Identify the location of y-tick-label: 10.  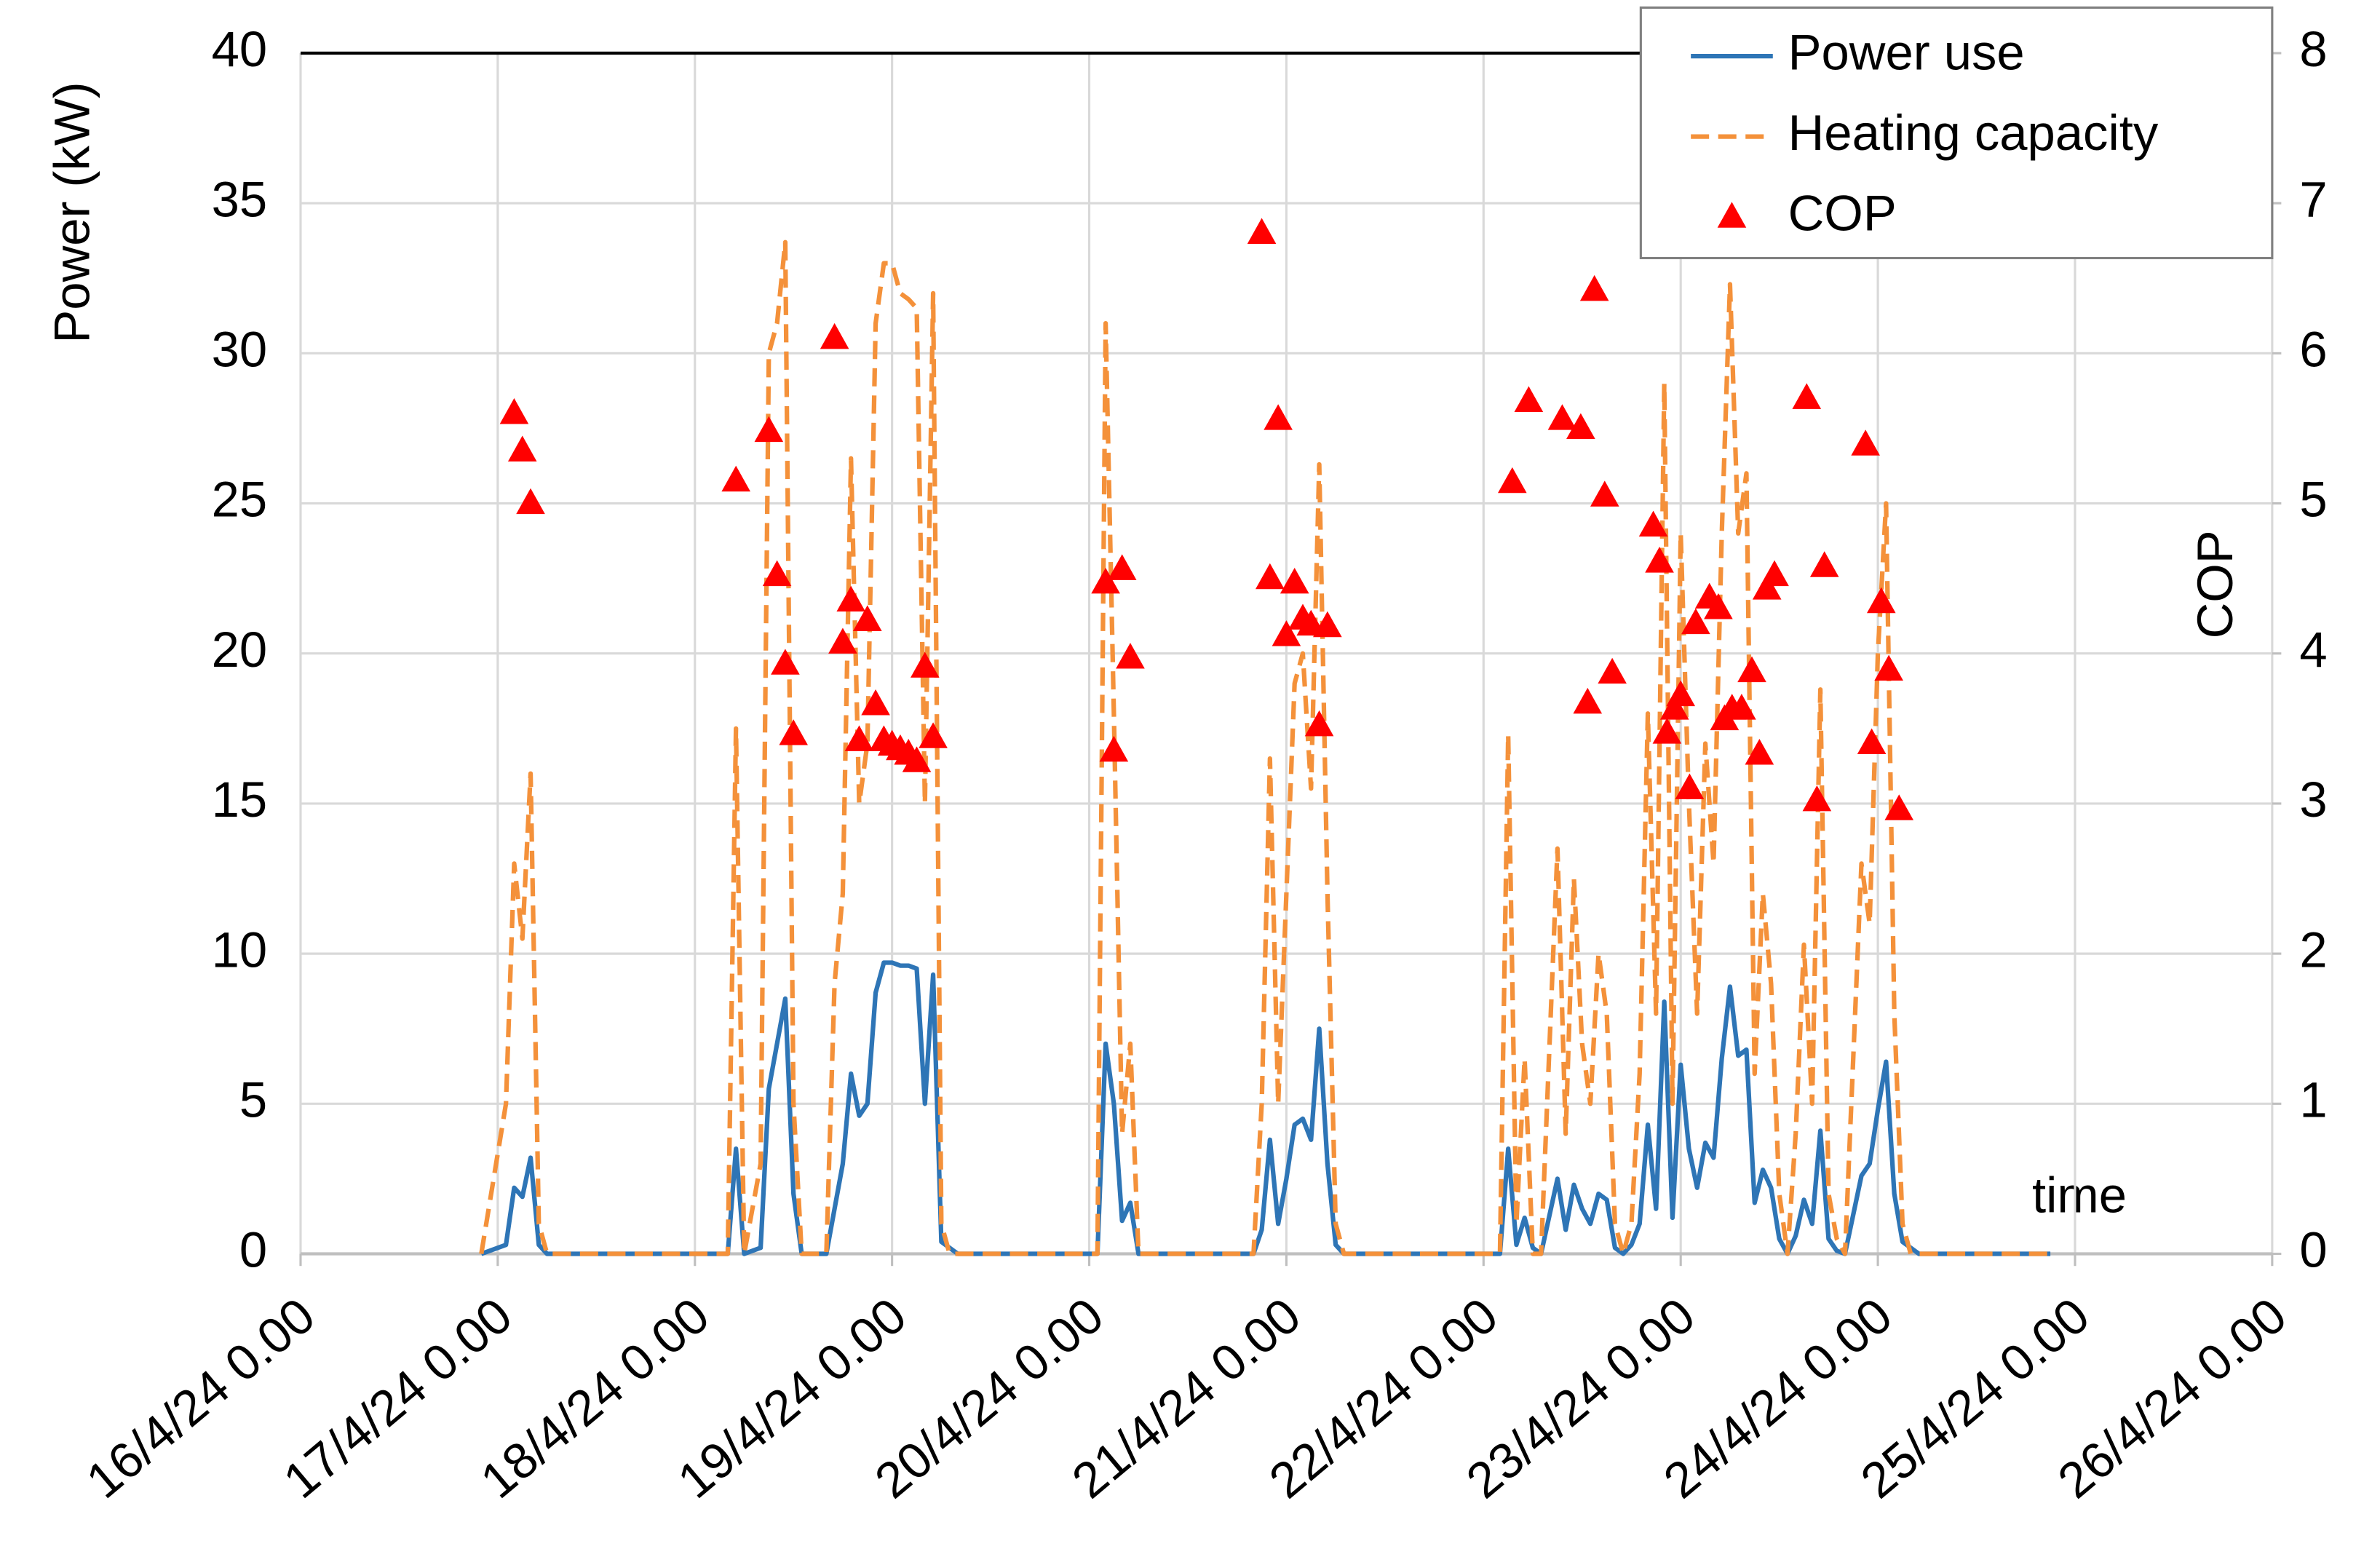
(240, 950).